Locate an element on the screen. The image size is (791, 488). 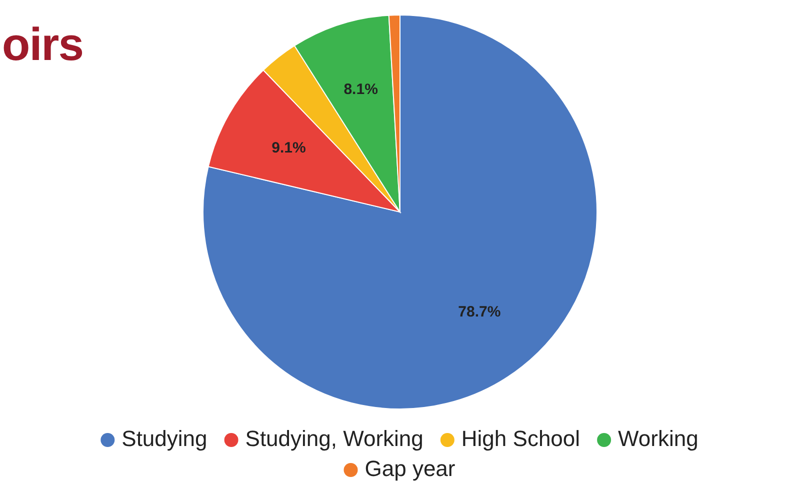
data-label: 78.7% is located at coordinates (479, 311).